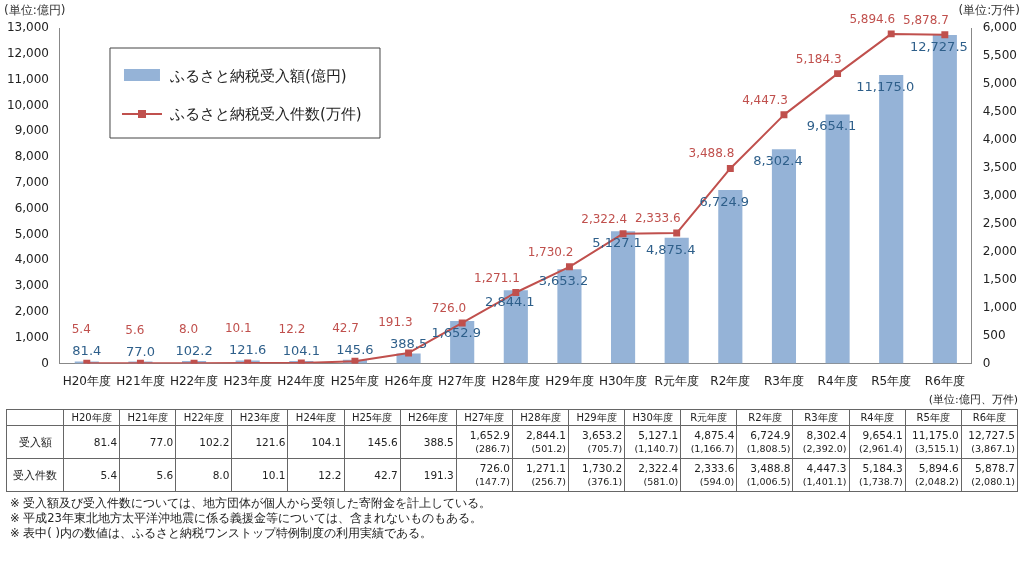 The height and width of the screenshot is (585, 1024). Describe the element at coordinates (31, 207) in the screenshot. I see `y-tick-label: 6,000` at that location.